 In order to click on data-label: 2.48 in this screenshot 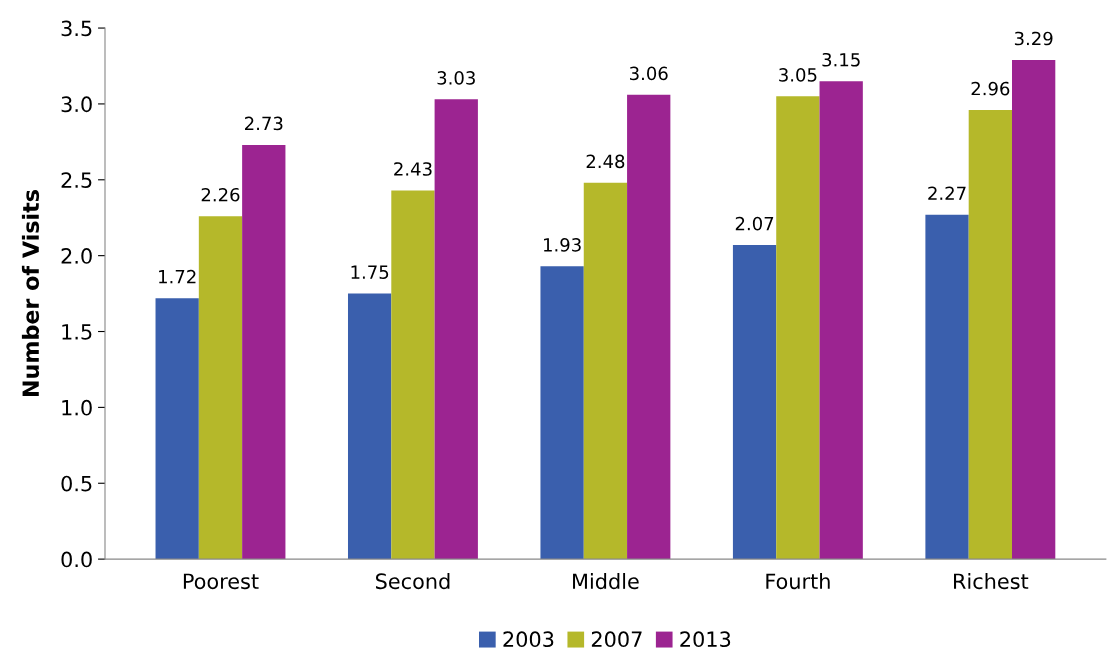, I will do `click(605, 161)`.